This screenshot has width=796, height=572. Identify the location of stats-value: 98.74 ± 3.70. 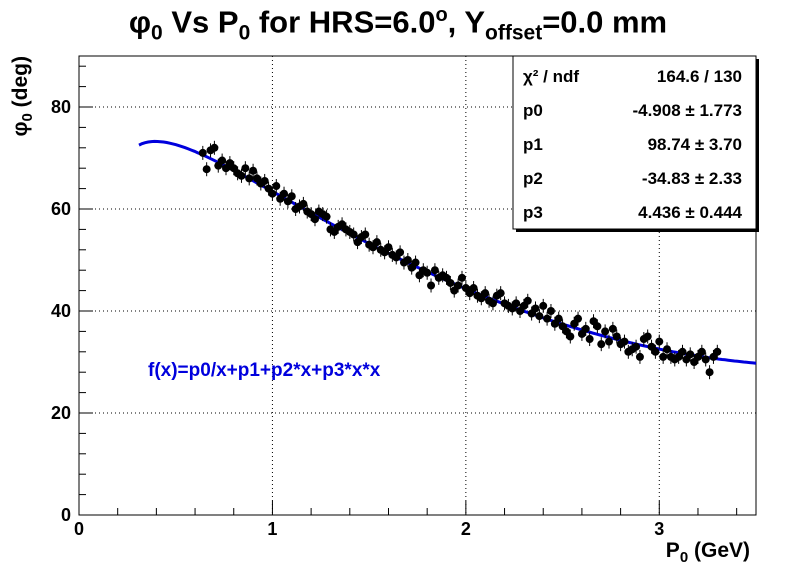
(695, 144).